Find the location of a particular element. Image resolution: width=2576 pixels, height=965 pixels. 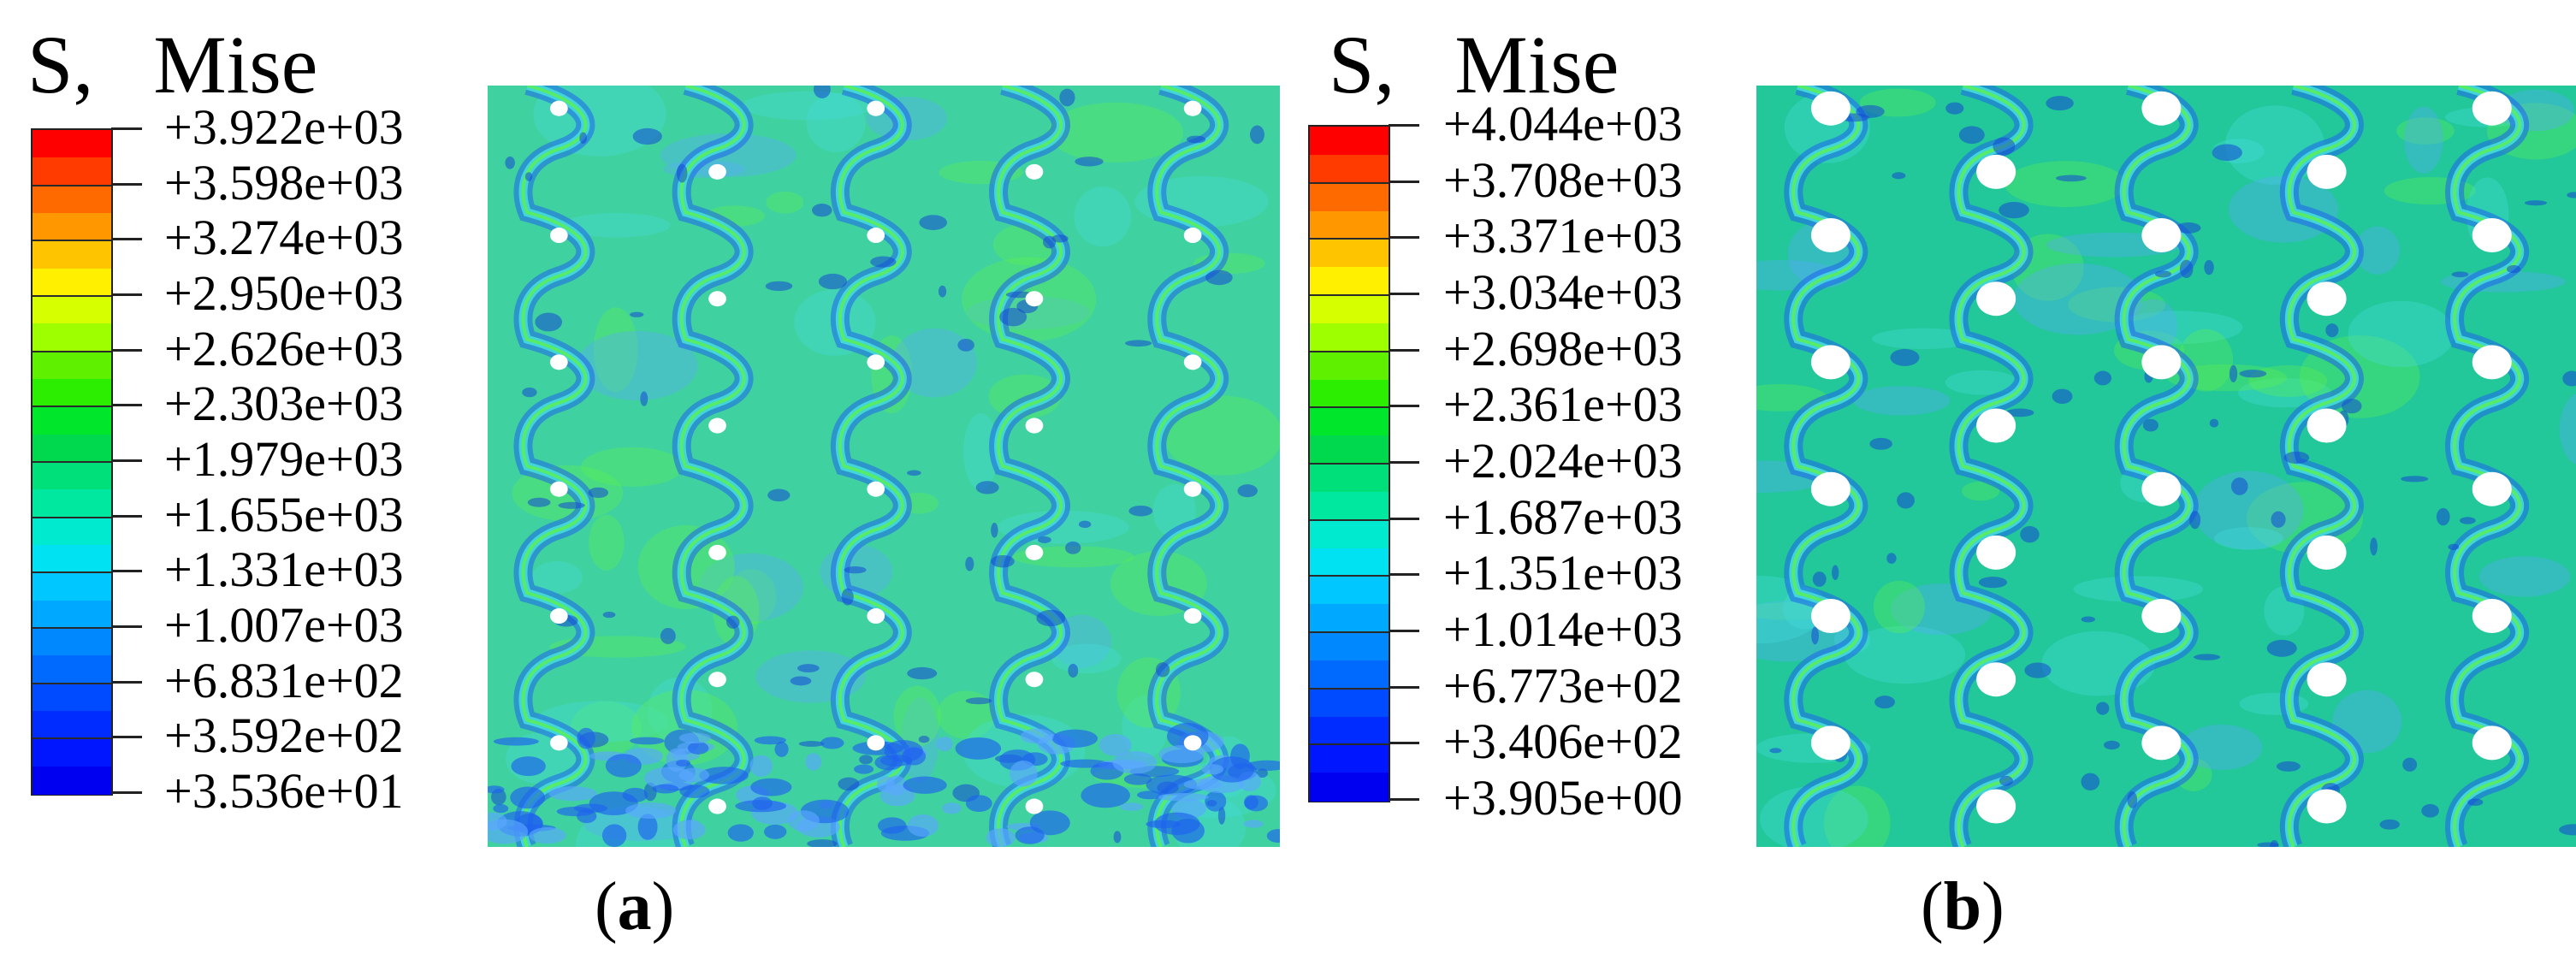

colorbar-tick-label: +2.626e+03 is located at coordinates (284, 348).